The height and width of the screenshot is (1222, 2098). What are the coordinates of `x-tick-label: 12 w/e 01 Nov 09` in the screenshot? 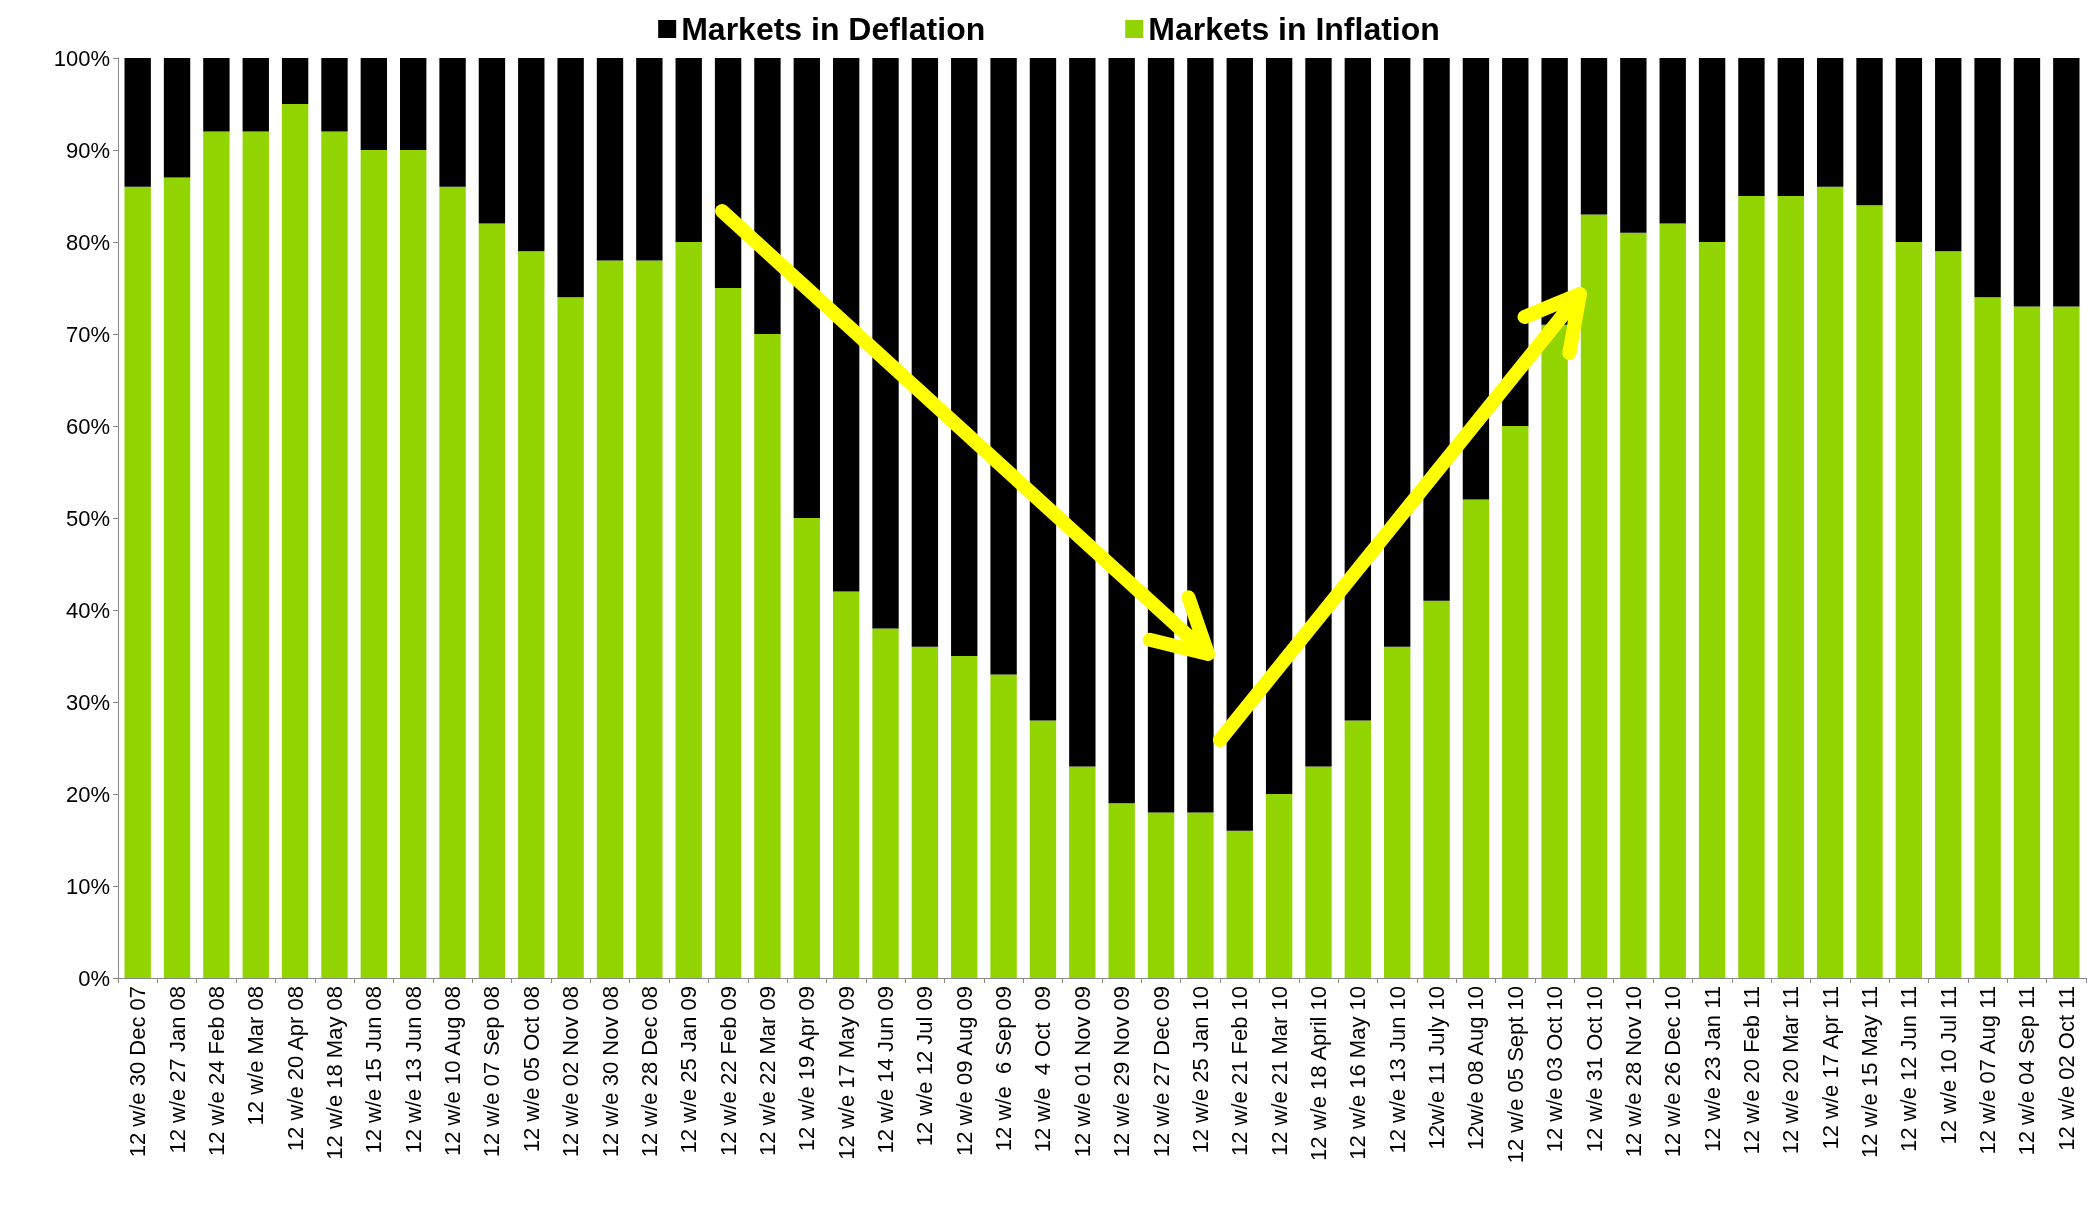 It's located at (1082, 1072).